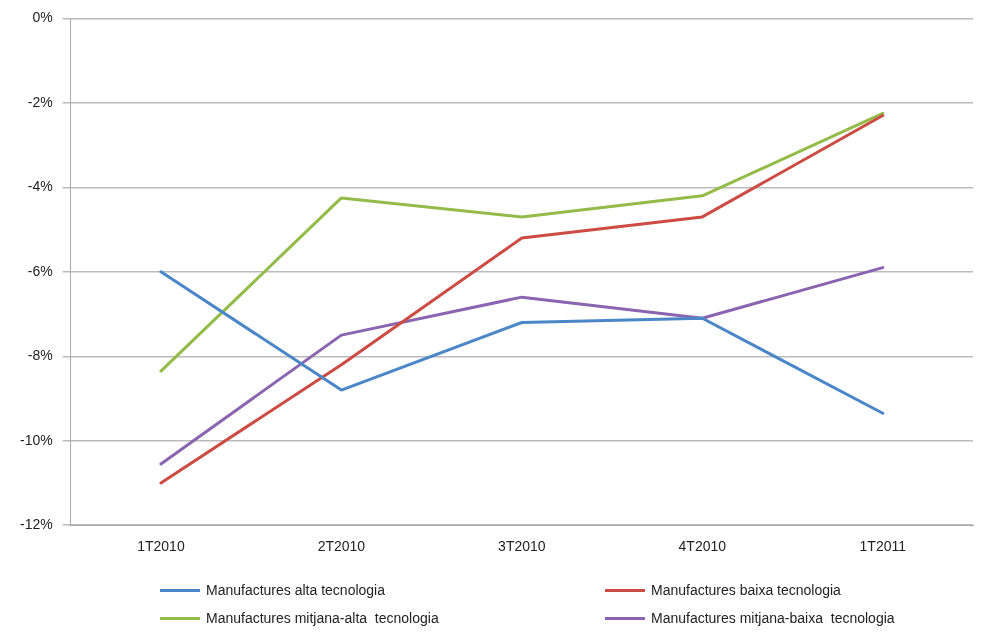 The width and height of the screenshot is (1003, 639). Describe the element at coordinates (746, 590) in the screenshot. I see `legend-label: Manufactures baixa tecnologia` at that location.